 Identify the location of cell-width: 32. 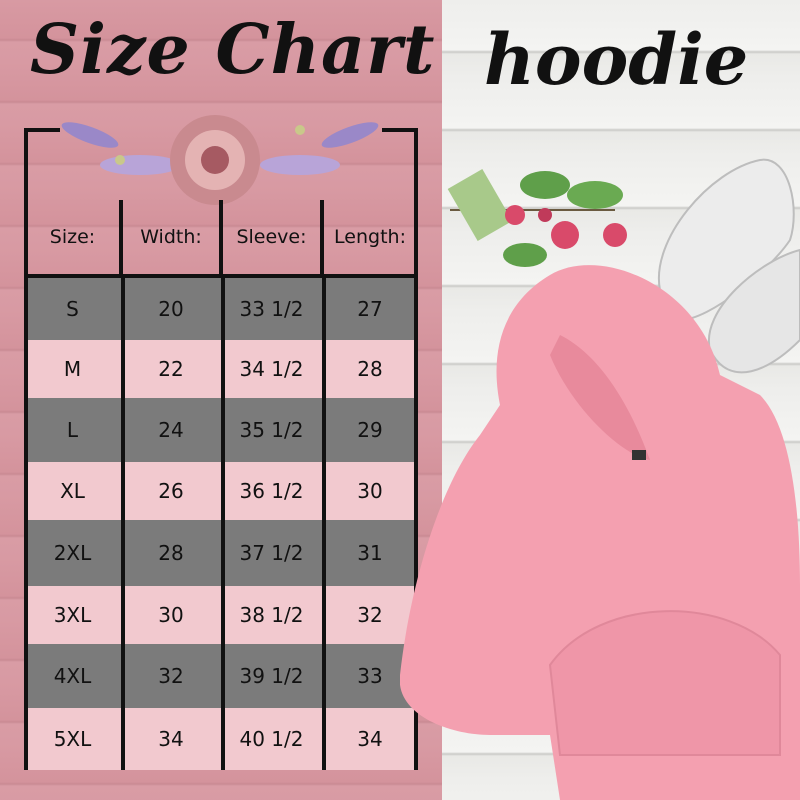
(171, 676).